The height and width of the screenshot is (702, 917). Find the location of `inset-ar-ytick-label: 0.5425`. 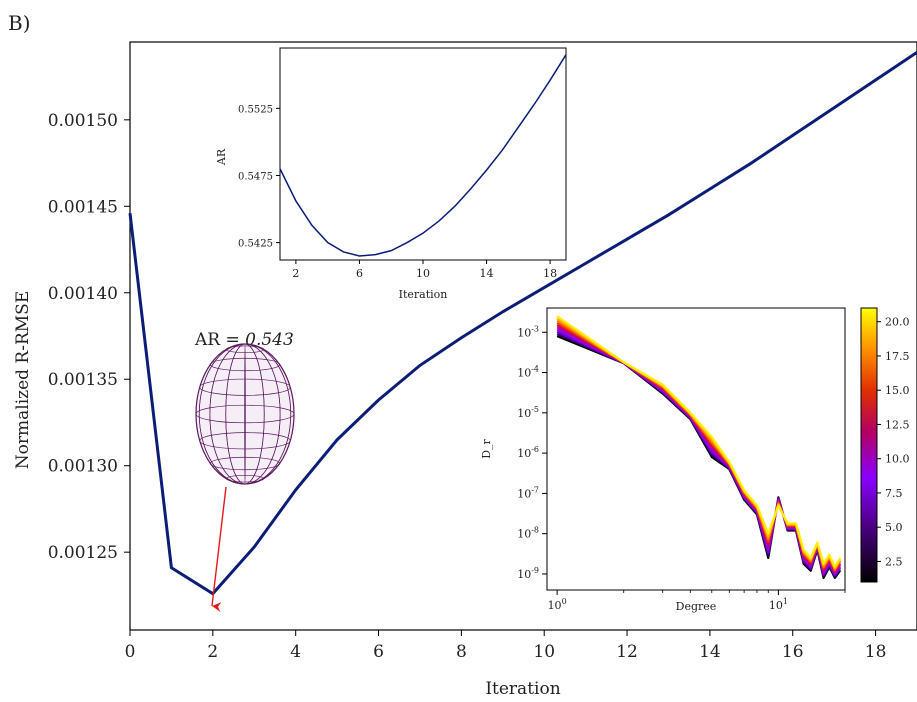

inset-ar-ytick-label: 0.5425 is located at coordinates (255, 244).